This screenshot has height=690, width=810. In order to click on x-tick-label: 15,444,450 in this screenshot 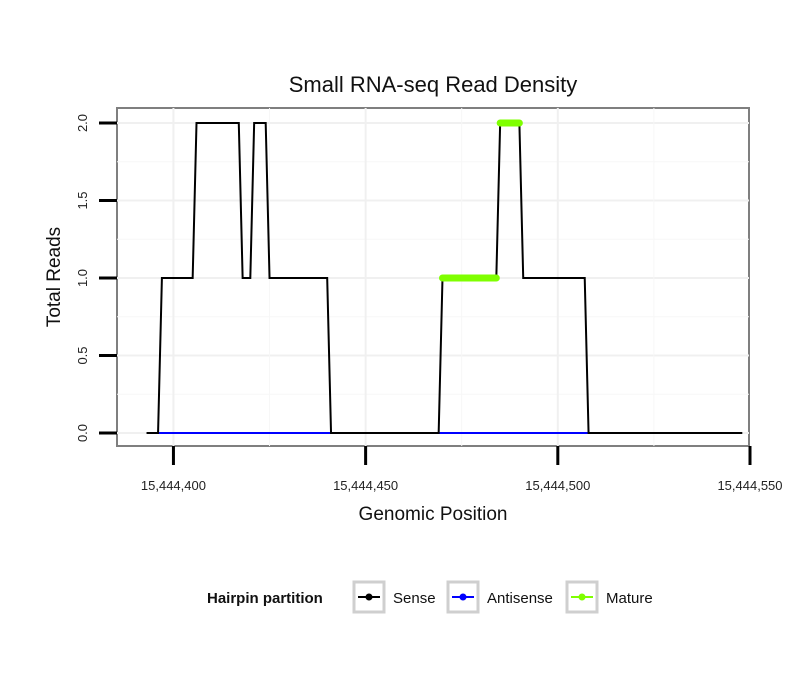, I will do `click(365, 485)`.